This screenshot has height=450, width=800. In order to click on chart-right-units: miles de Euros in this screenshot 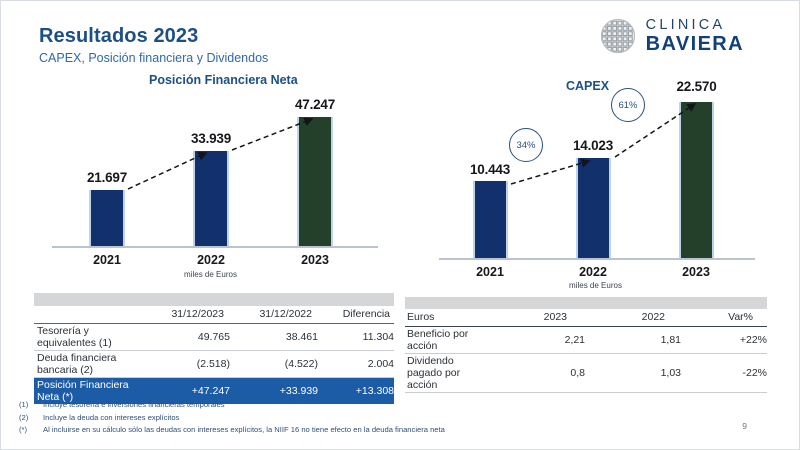, I will do `click(595, 285)`.